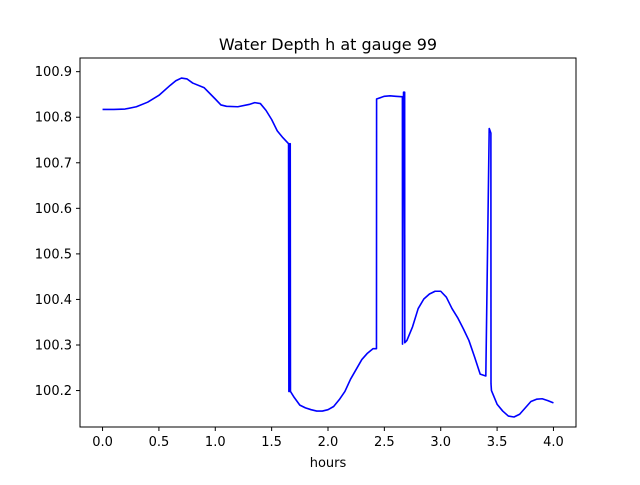  Describe the element at coordinates (159, 442) in the screenshot. I see `x-tick-label: 0.5` at that location.